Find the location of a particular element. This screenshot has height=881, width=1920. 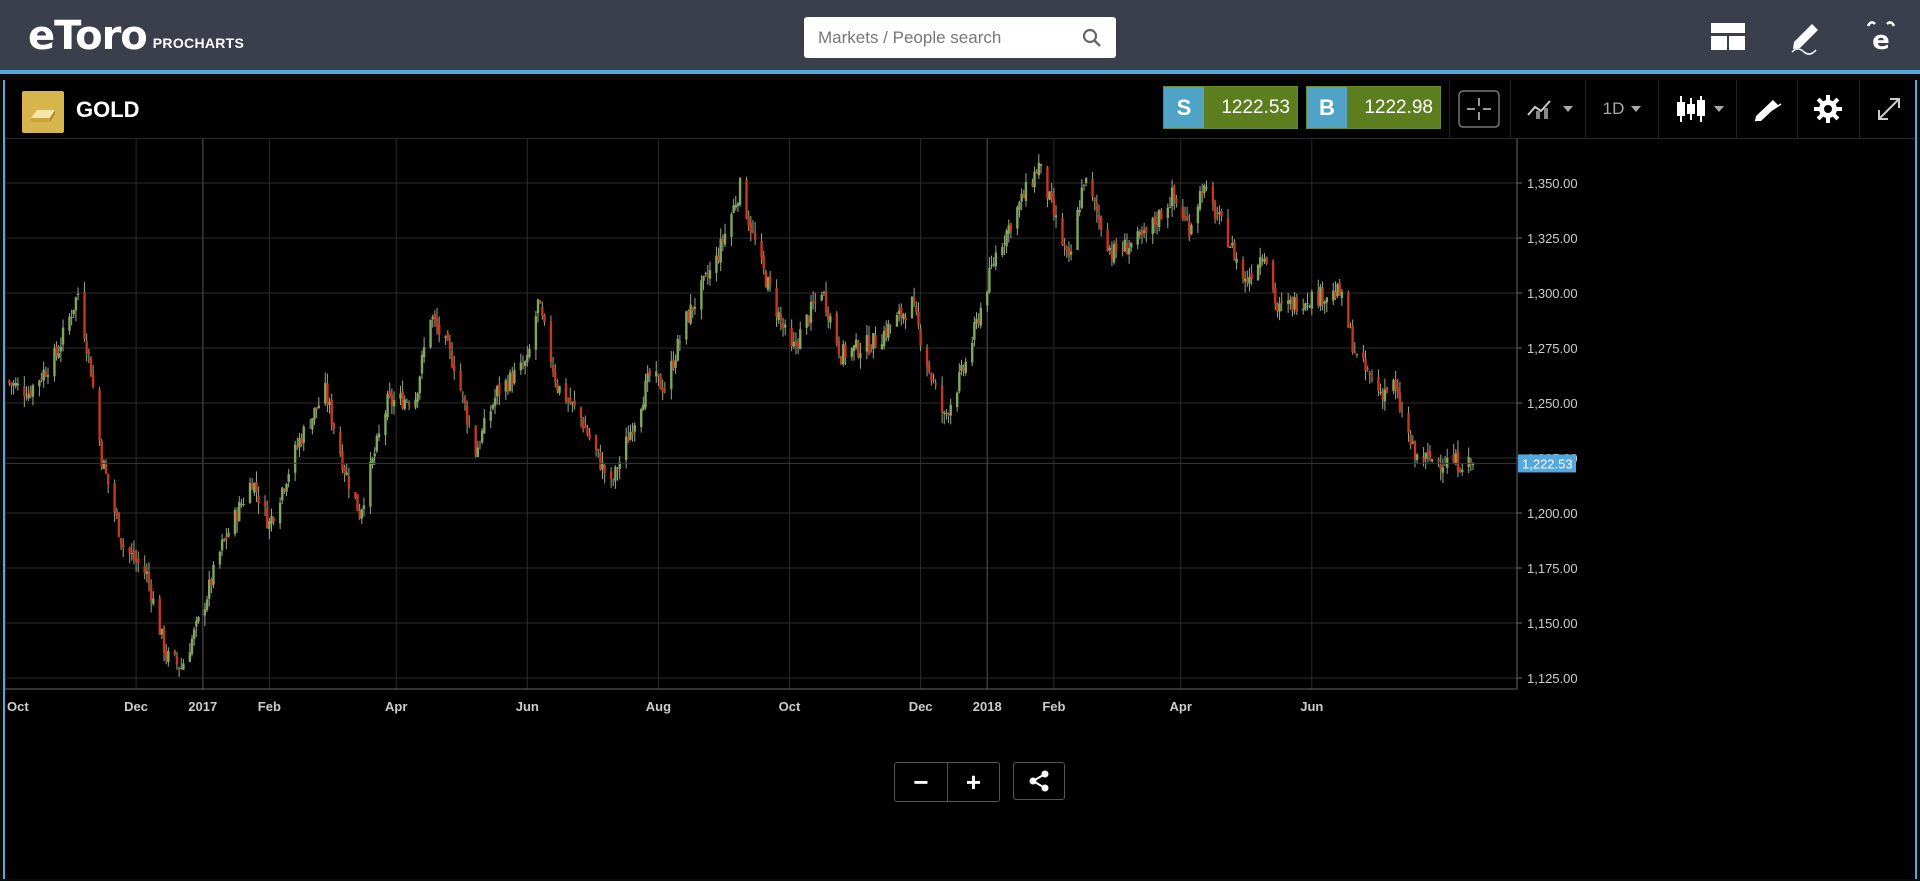

chart-type-button is located at coordinates (1699, 109).